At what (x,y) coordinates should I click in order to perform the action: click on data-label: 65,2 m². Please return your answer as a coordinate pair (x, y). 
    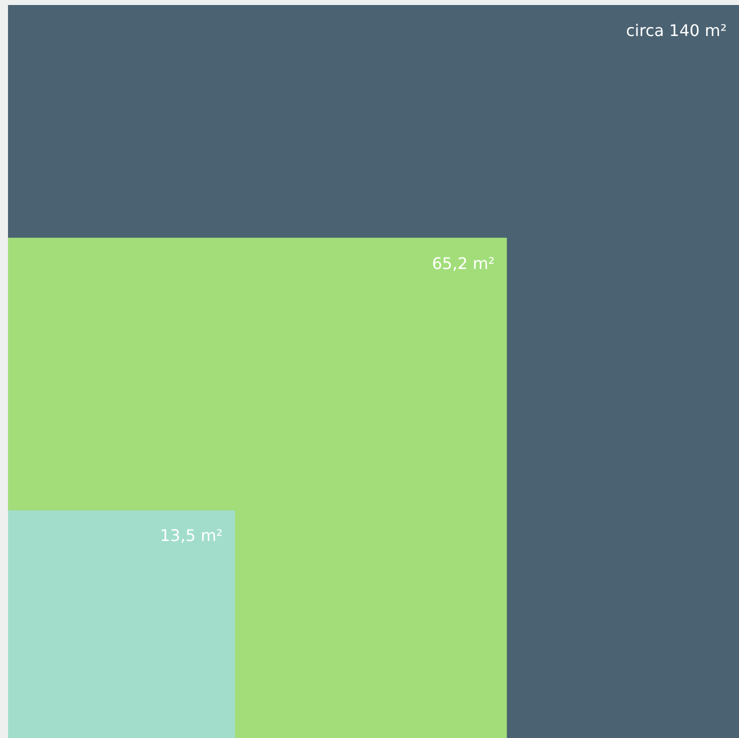
    Looking at the image, I should click on (463, 263).